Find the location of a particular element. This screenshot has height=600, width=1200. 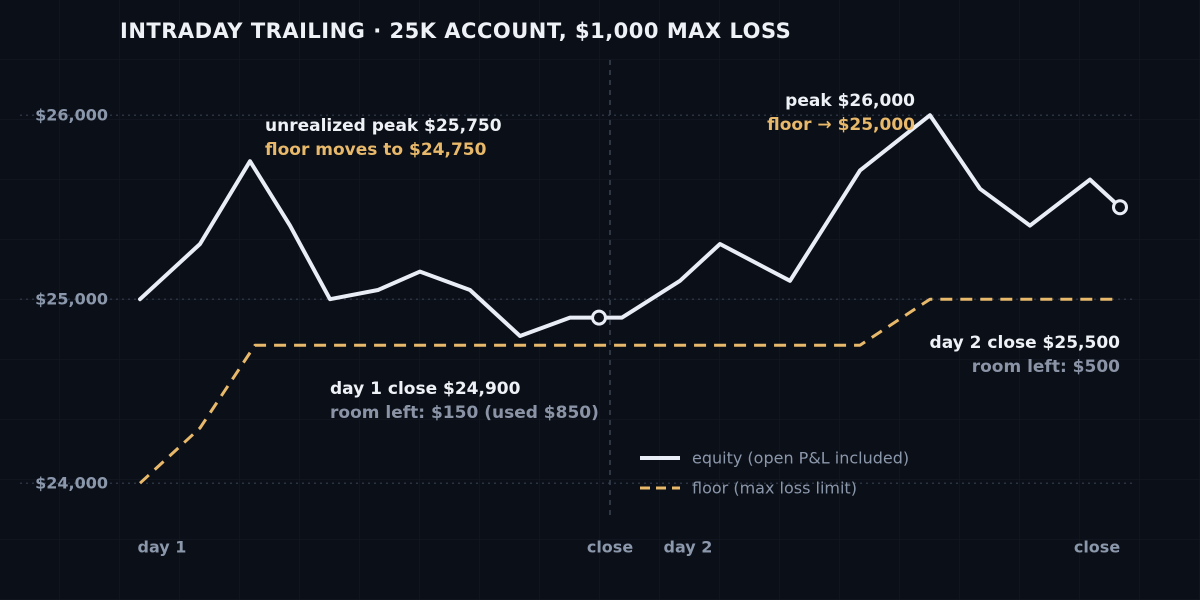

annotation: room left: $500 is located at coordinates (1046, 367).